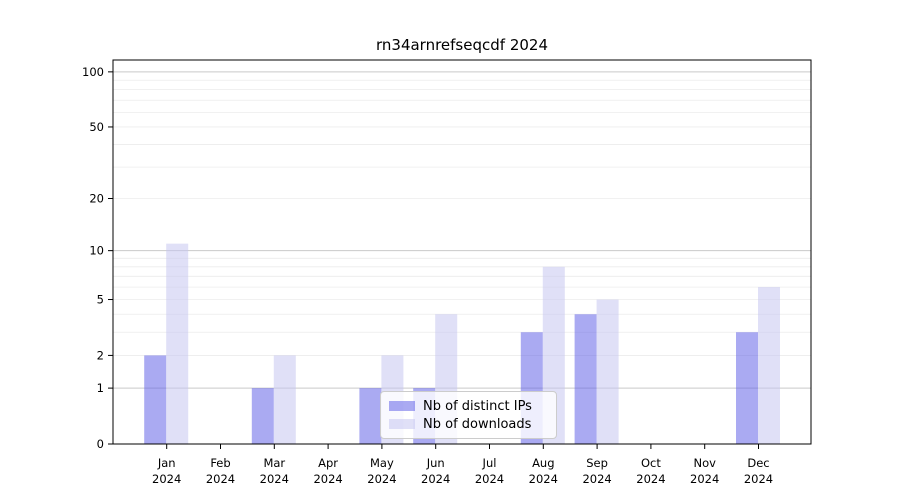 The height and width of the screenshot is (500, 900). What do you see at coordinates (100, 355) in the screenshot?
I see `y-tick-label: 2` at bounding box center [100, 355].